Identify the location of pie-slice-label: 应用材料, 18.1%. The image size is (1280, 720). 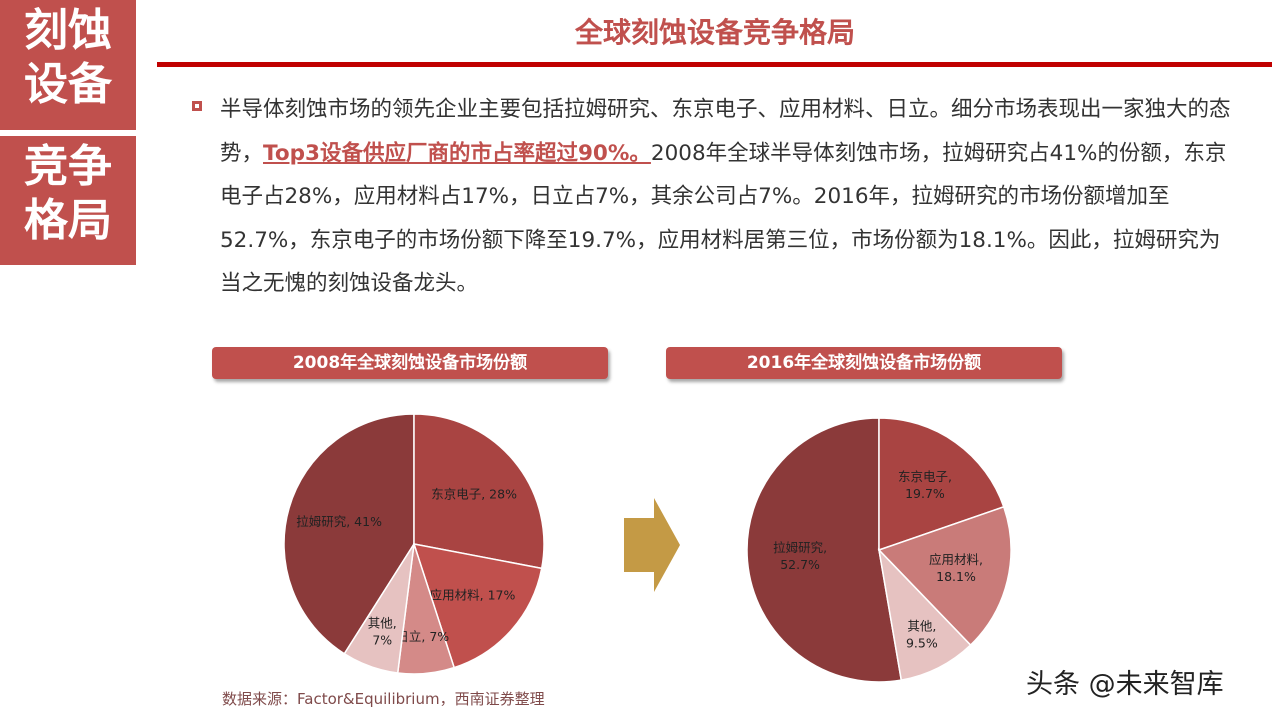
(956, 568).